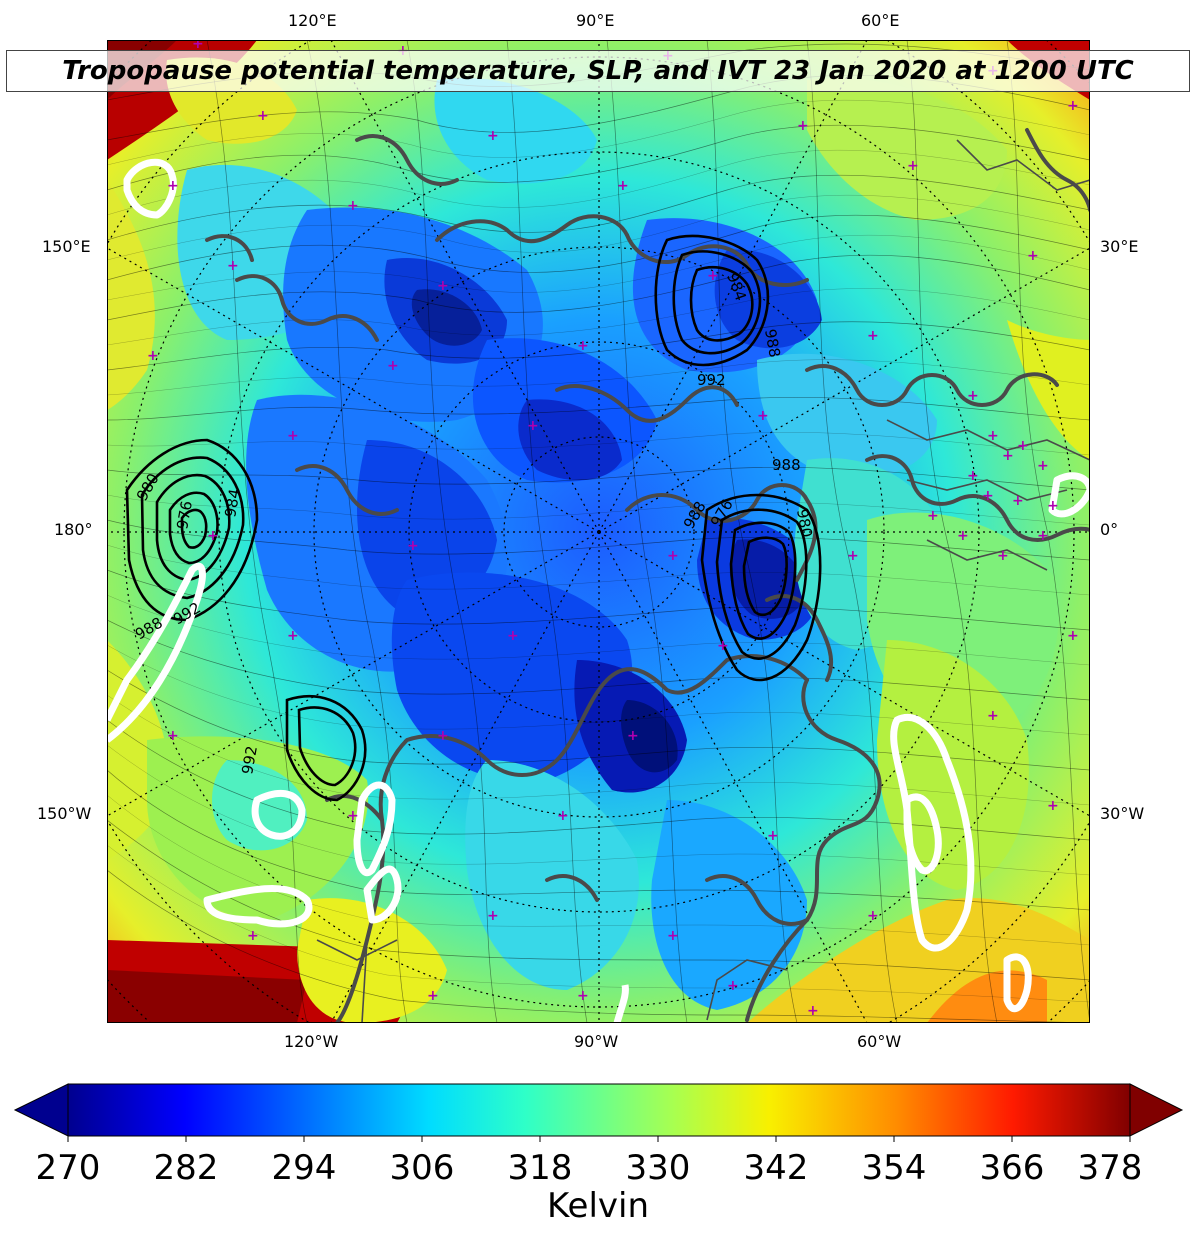 This screenshot has width=1197, height=1238. Describe the element at coordinates (68, 1168) in the screenshot. I see `colorbar-tick-label: 270` at that location.